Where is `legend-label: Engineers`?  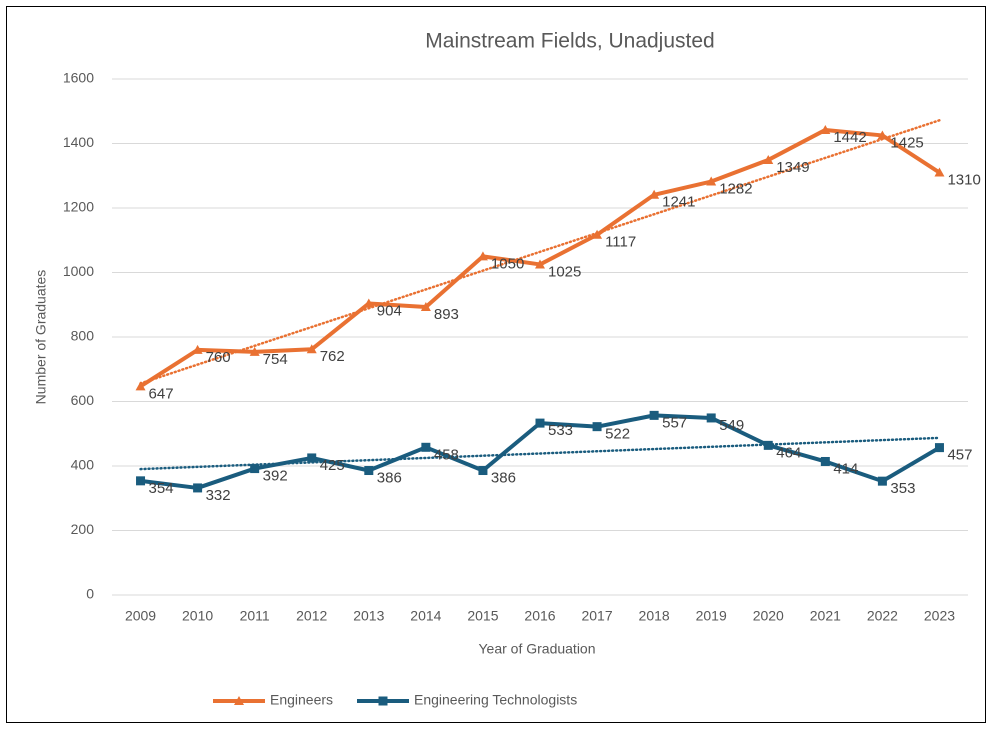 legend-label: Engineers is located at coordinates (301, 700).